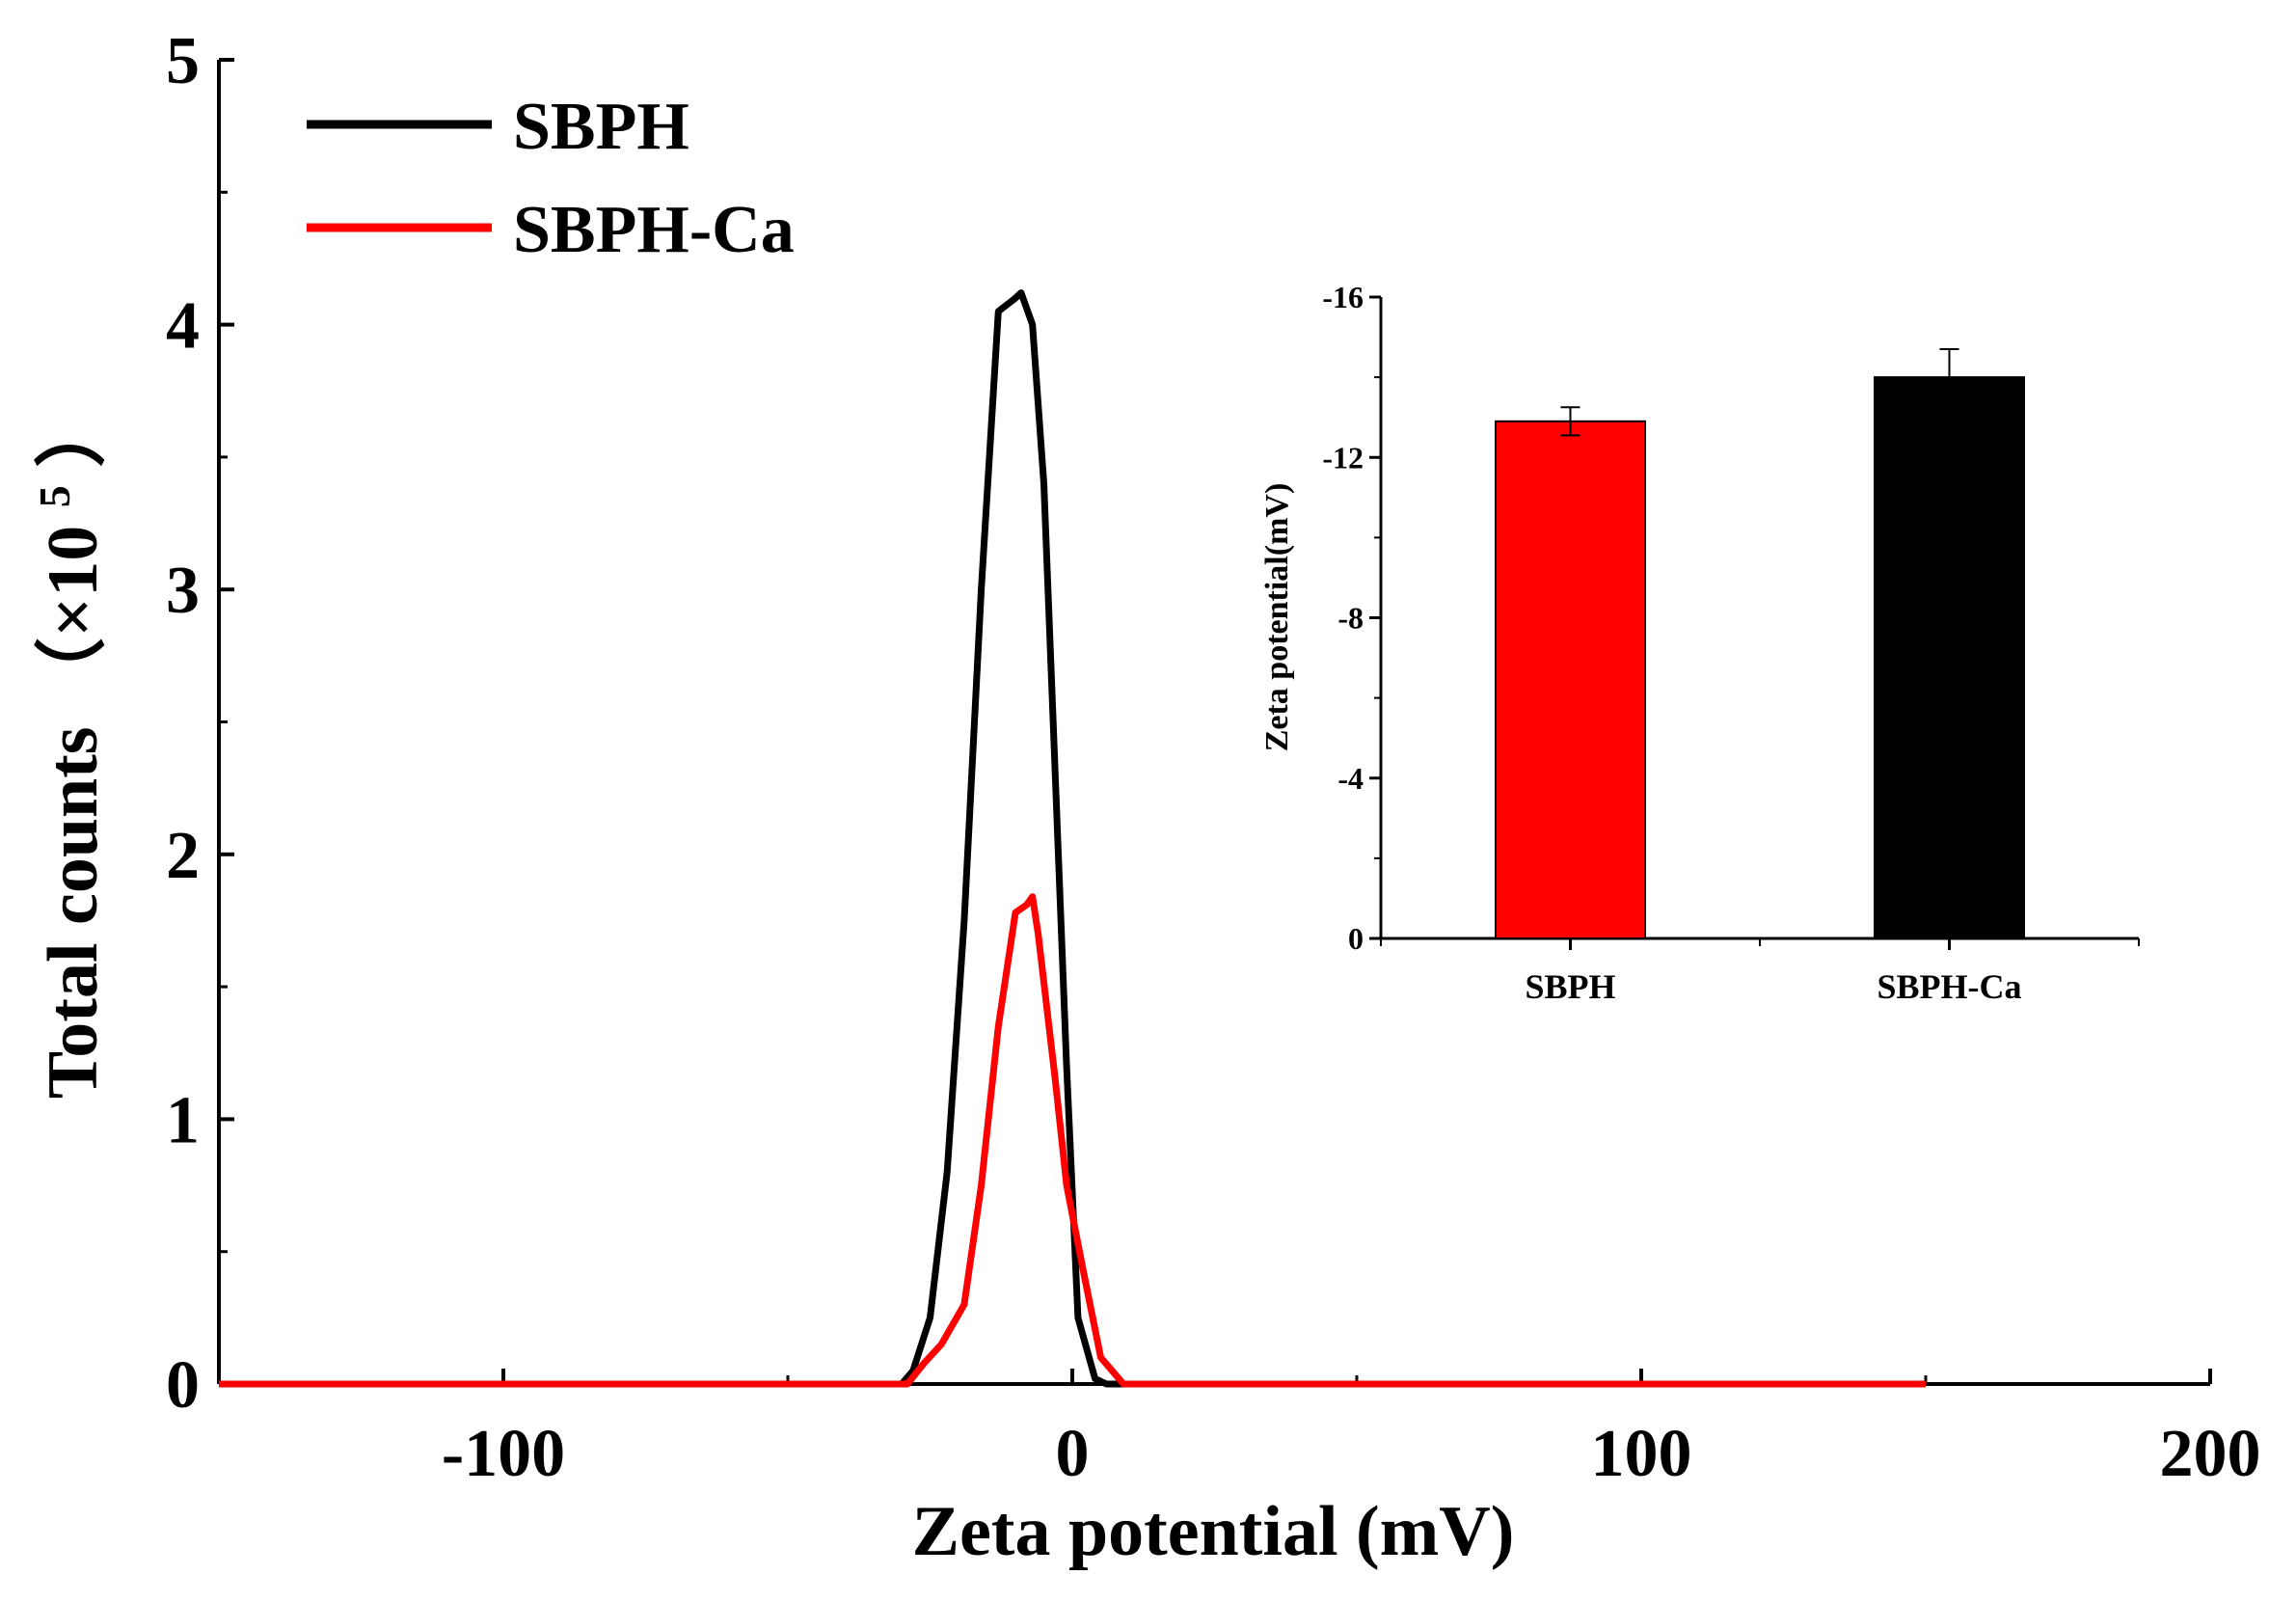  What do you see at coordinates (1350, 618) in the screenshot?
I see `inset-y-tick-label: -8` at bounding box center [1350, 618].